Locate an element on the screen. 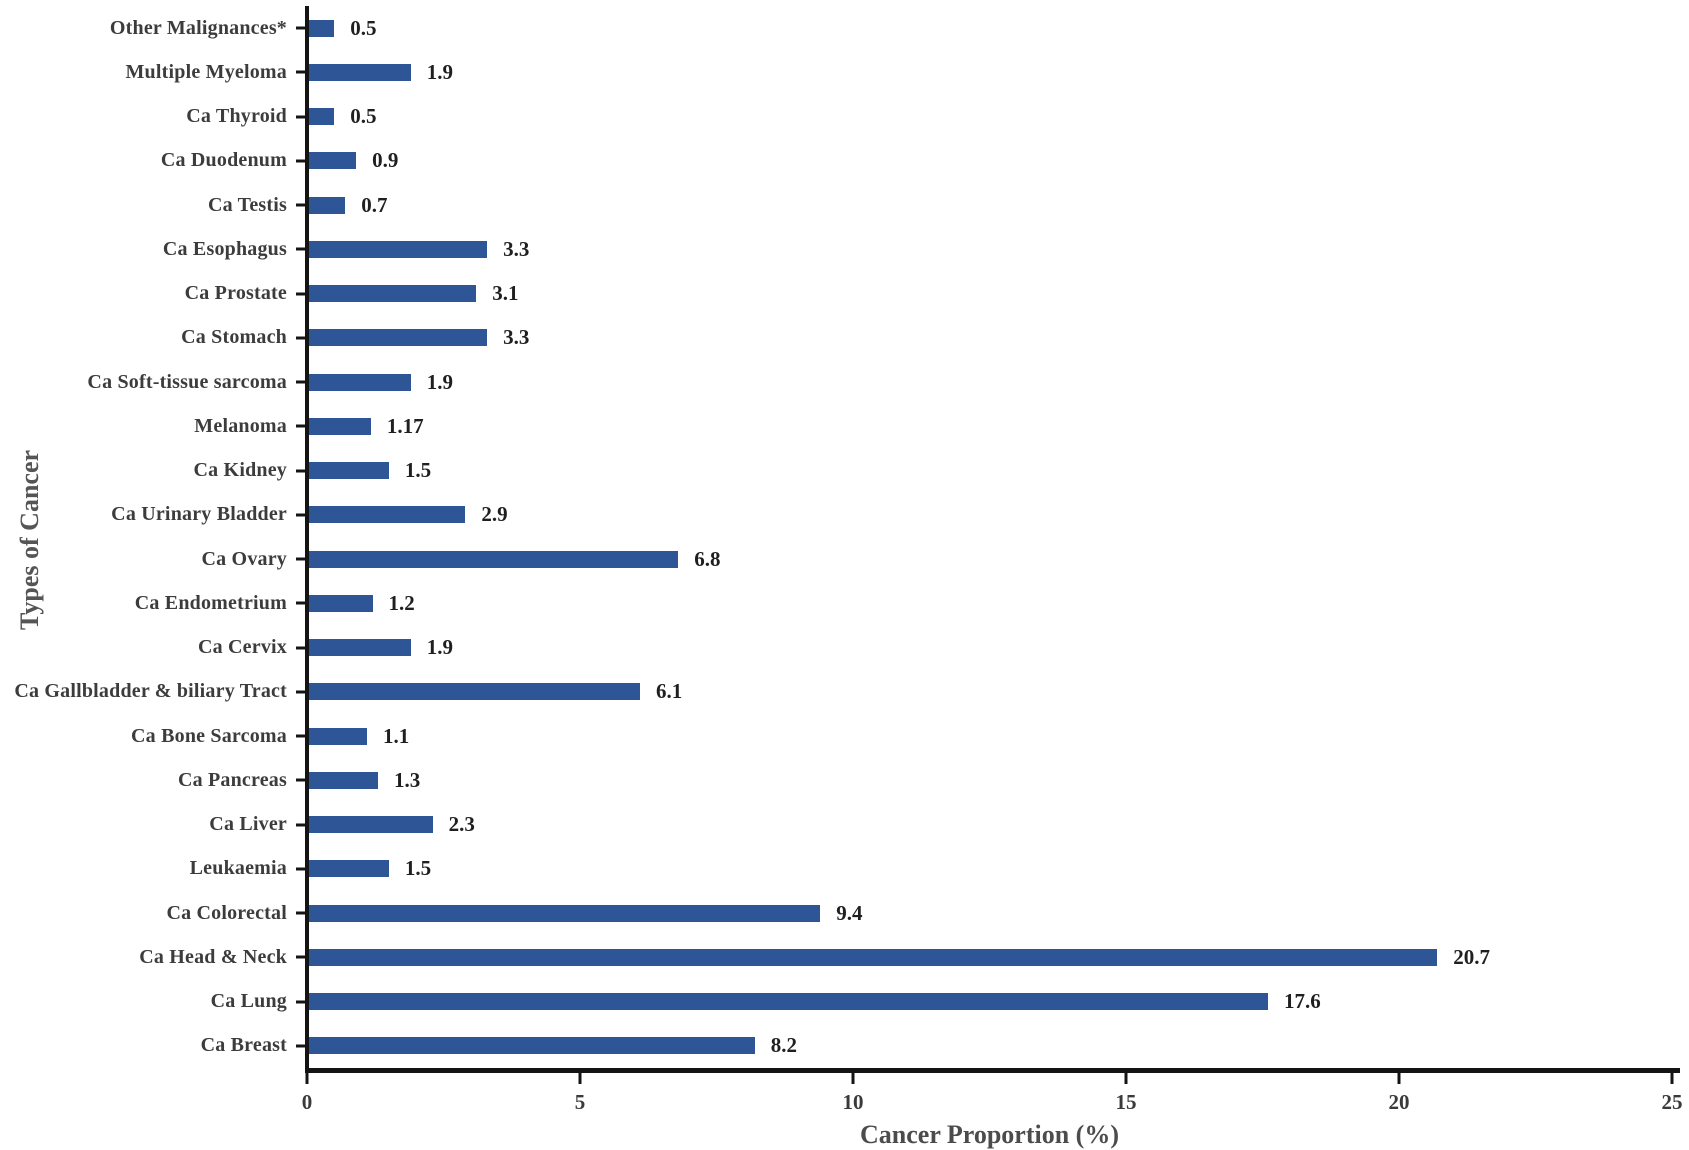 This screenshot has height=1150, width=1689. bar-row: Ca Esophagus 3.3 is located at coordinates (917, 249).